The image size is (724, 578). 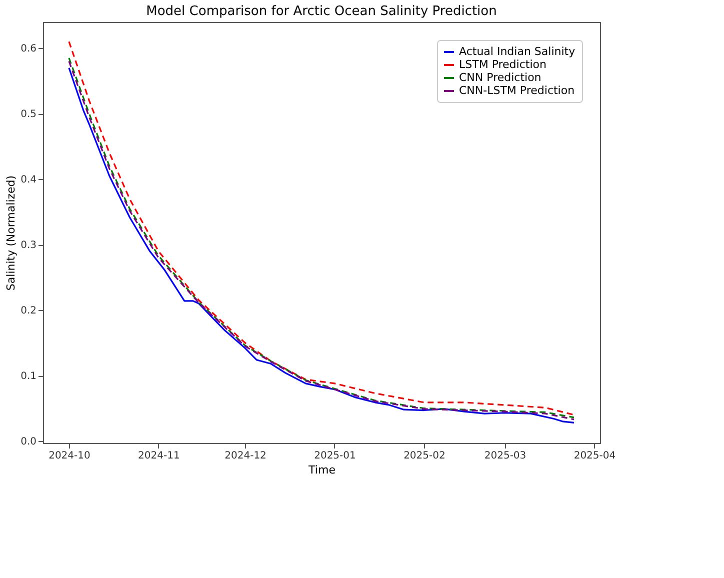 What do you see at coordinates (322, 470) in the screenshot?
I see `x-axis-title: Time` at bounding box center [322, 470].